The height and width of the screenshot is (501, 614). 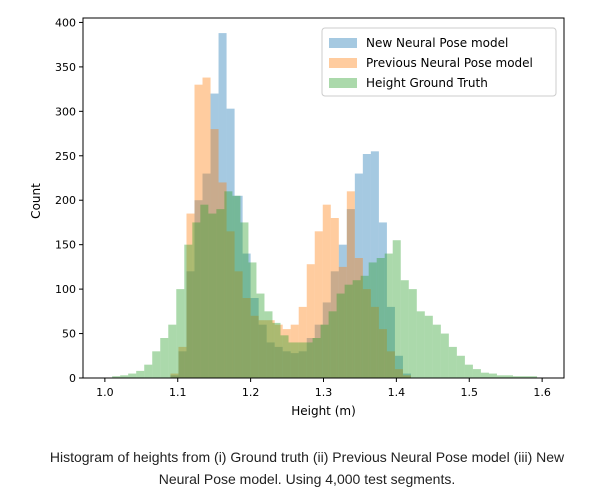 I want to click on x-tick-label-4: 1.3, so click(x=324, y=392).